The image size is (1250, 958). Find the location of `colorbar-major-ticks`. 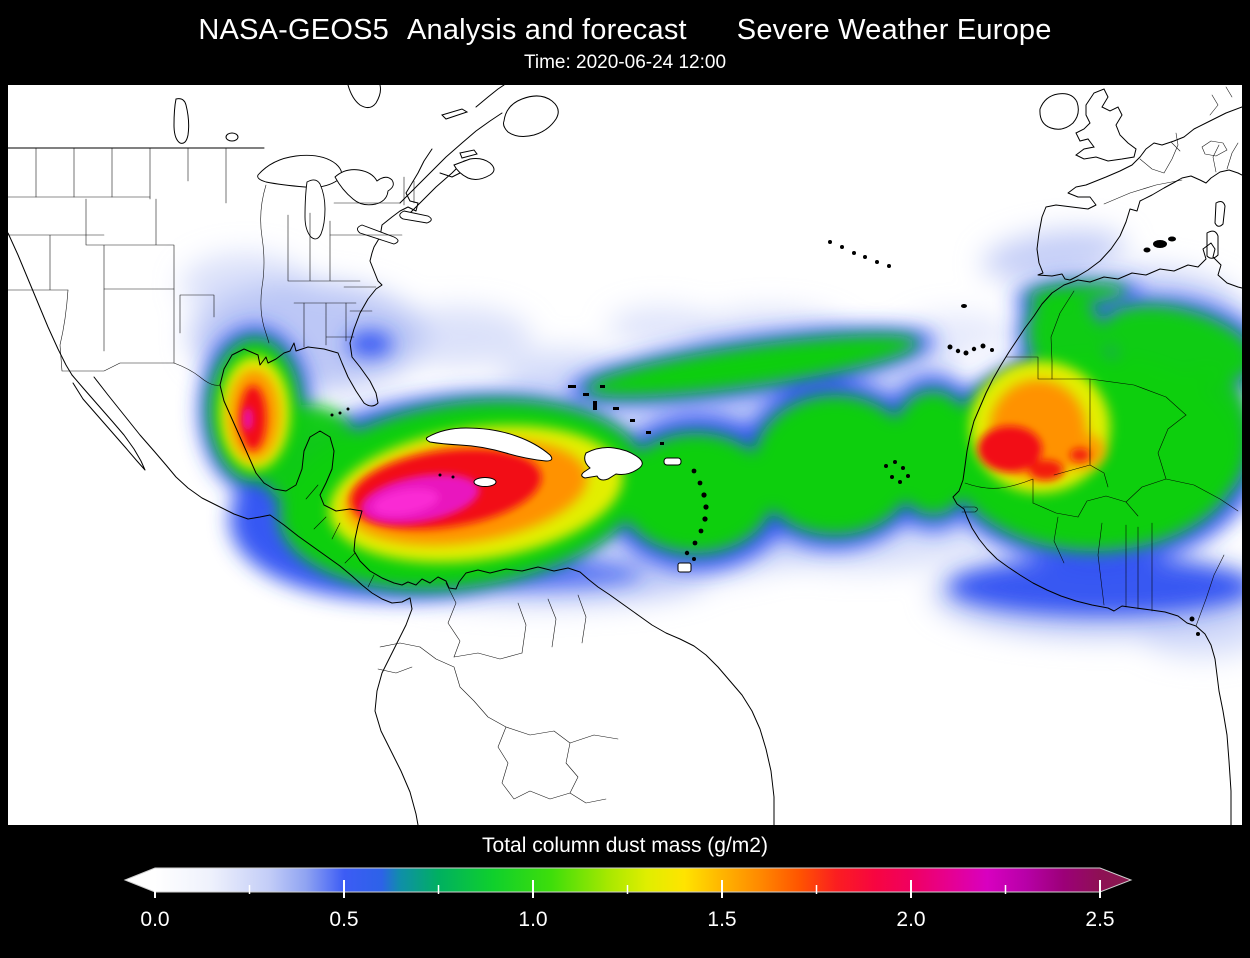

colorbar-major-ticks is located at coordinates (627, 889).